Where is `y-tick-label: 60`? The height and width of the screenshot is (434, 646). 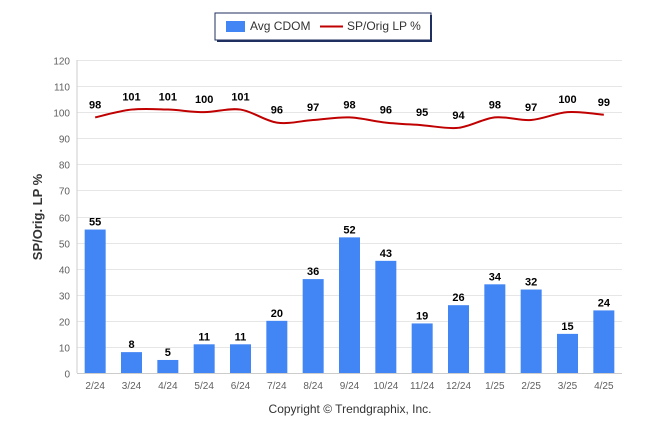
y-tick-label: 60 is located at coordinates (65, 219).